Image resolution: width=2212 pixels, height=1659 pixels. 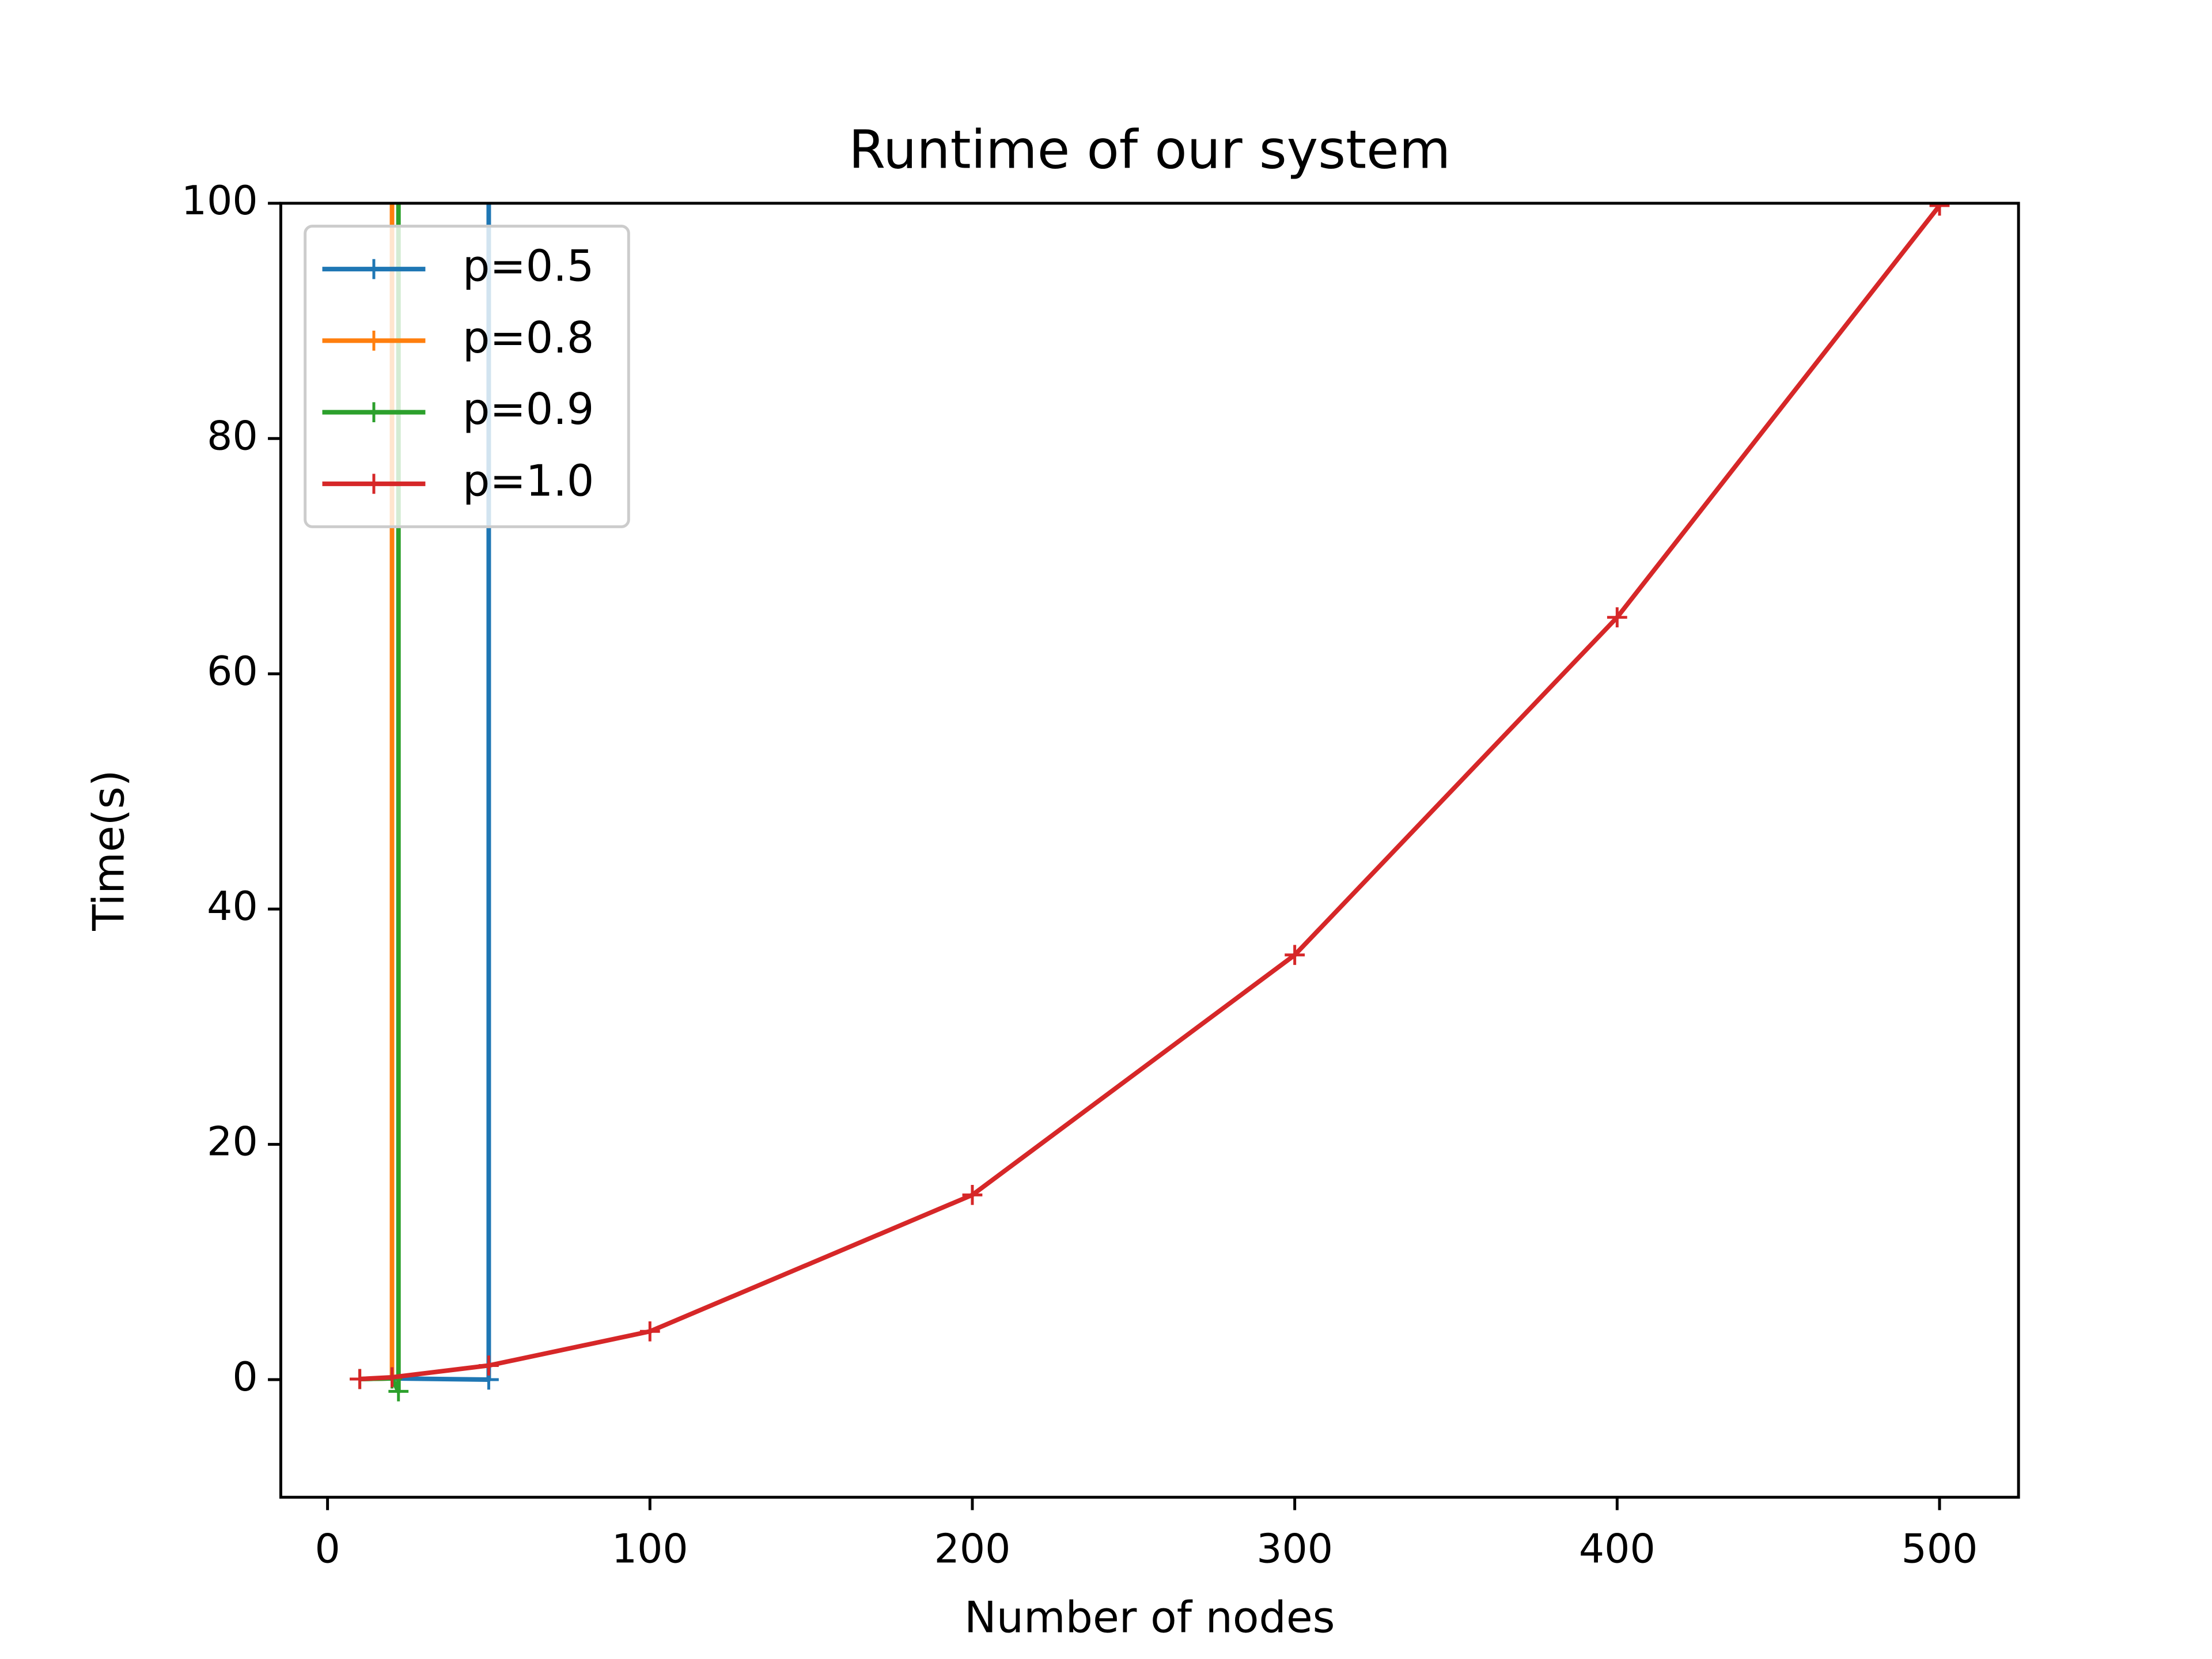 I want to click on y-tick-label: 80, so click(x=232, y=435).